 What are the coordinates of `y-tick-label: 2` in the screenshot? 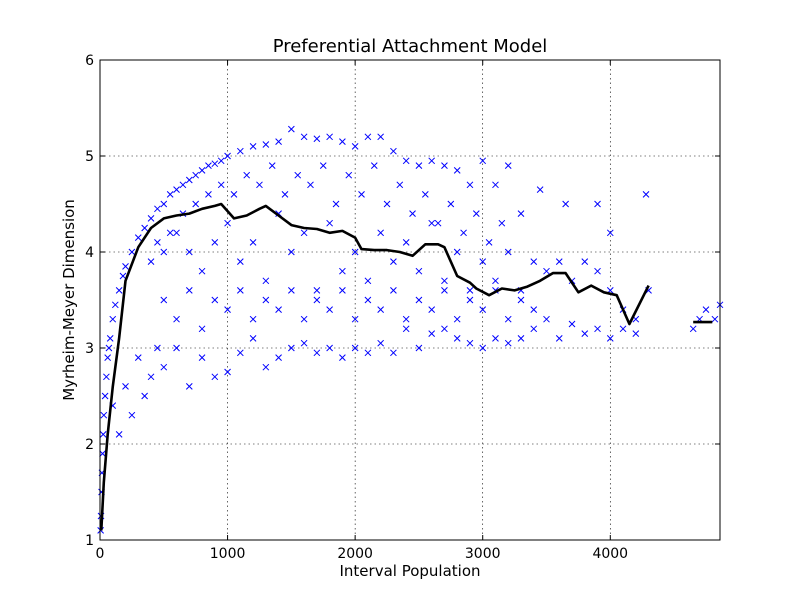 It's located at (89, 445).